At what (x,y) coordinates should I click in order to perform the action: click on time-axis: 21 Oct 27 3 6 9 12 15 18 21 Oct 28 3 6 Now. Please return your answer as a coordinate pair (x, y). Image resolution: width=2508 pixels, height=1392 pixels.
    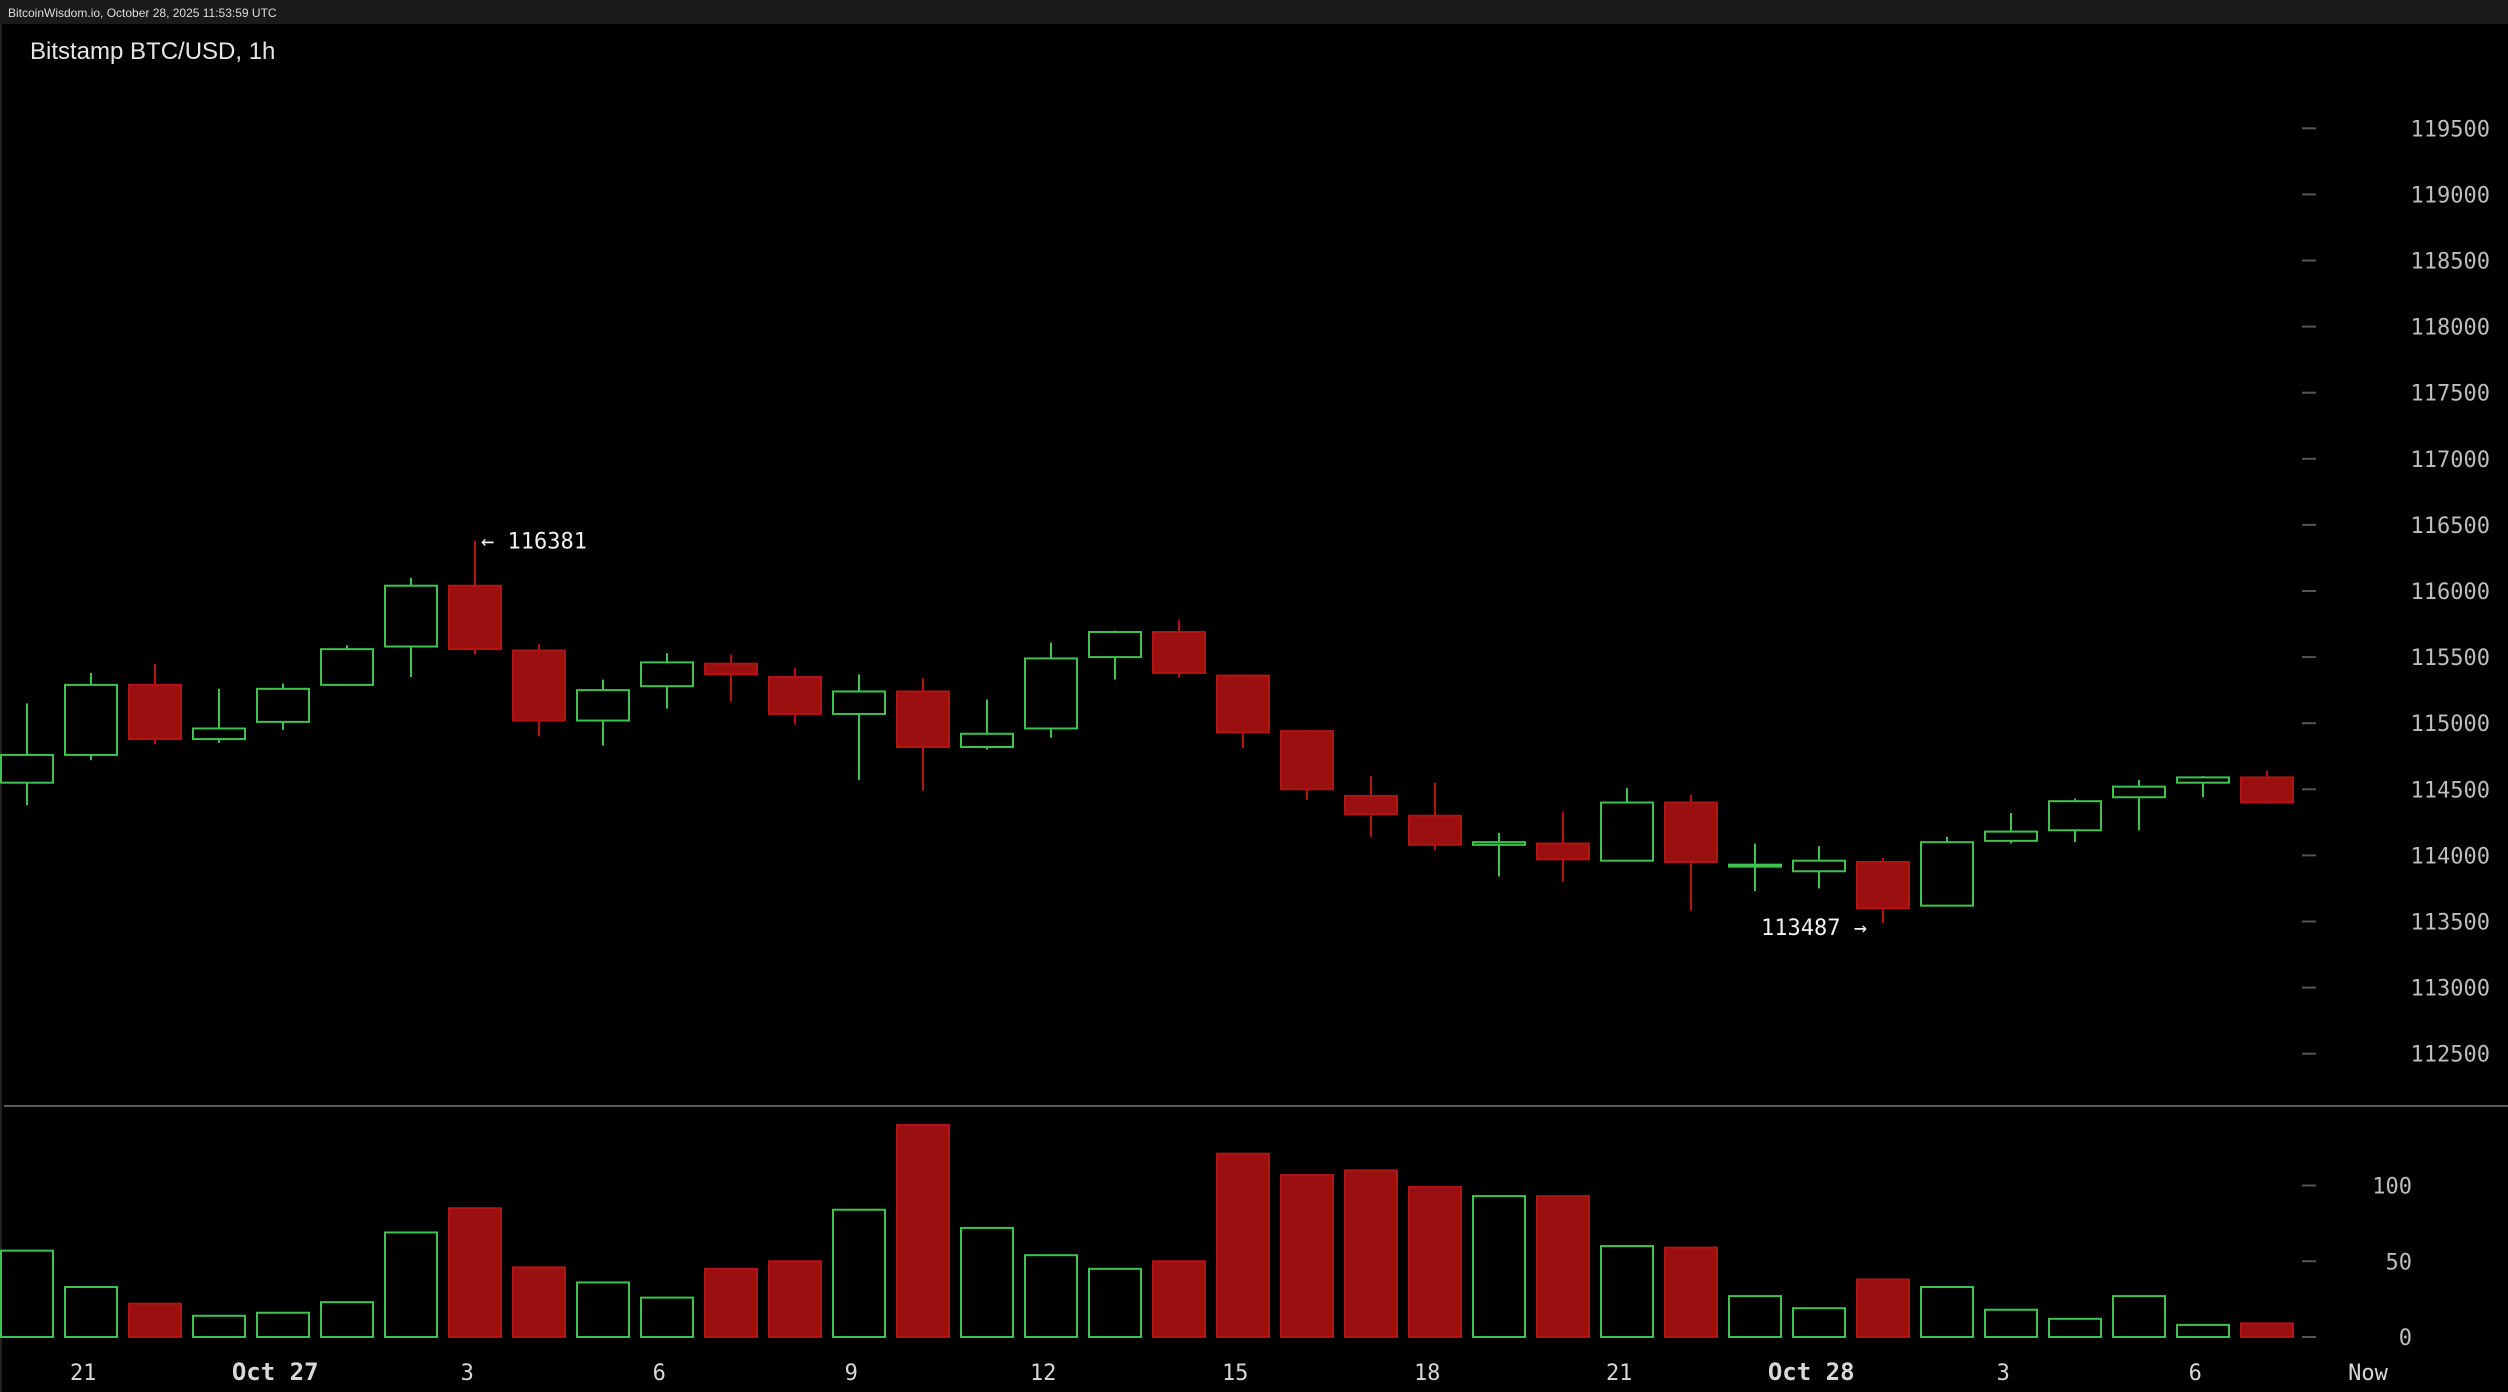
    Looking at the image, I should click on (1229, 1372).